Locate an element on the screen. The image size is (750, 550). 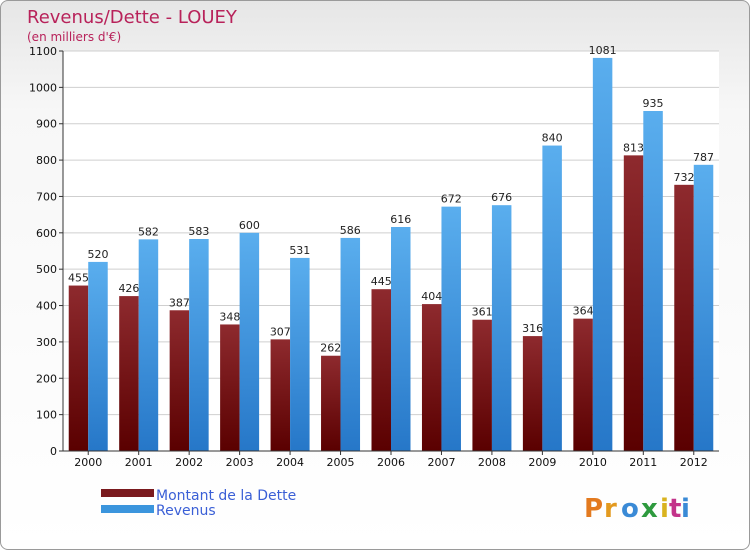
revenue-value-label: 616 is located at coordinates (400, 219).